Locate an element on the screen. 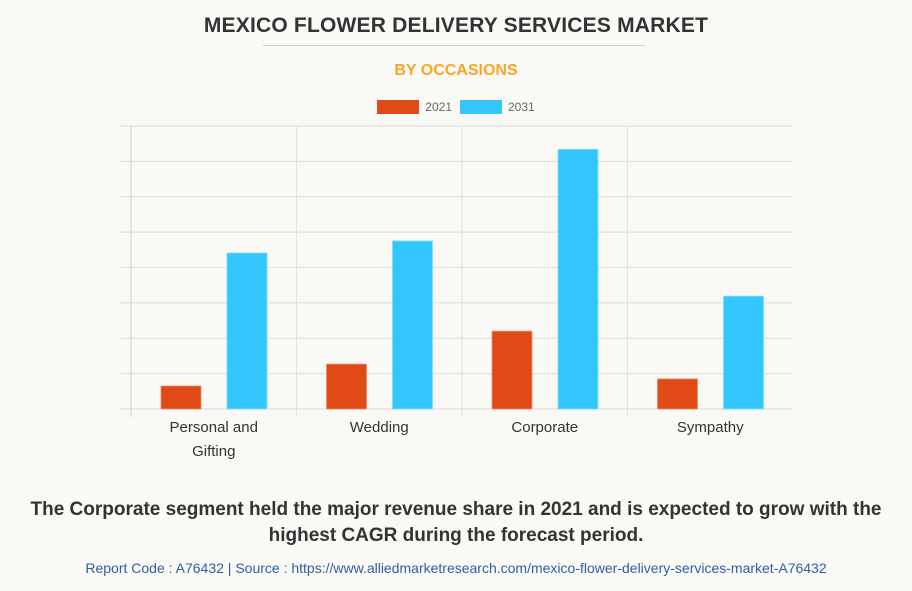 The height and width of the screenshot is (591, 912). x-tick-label: Personal and is located at coordinates (214, 427).